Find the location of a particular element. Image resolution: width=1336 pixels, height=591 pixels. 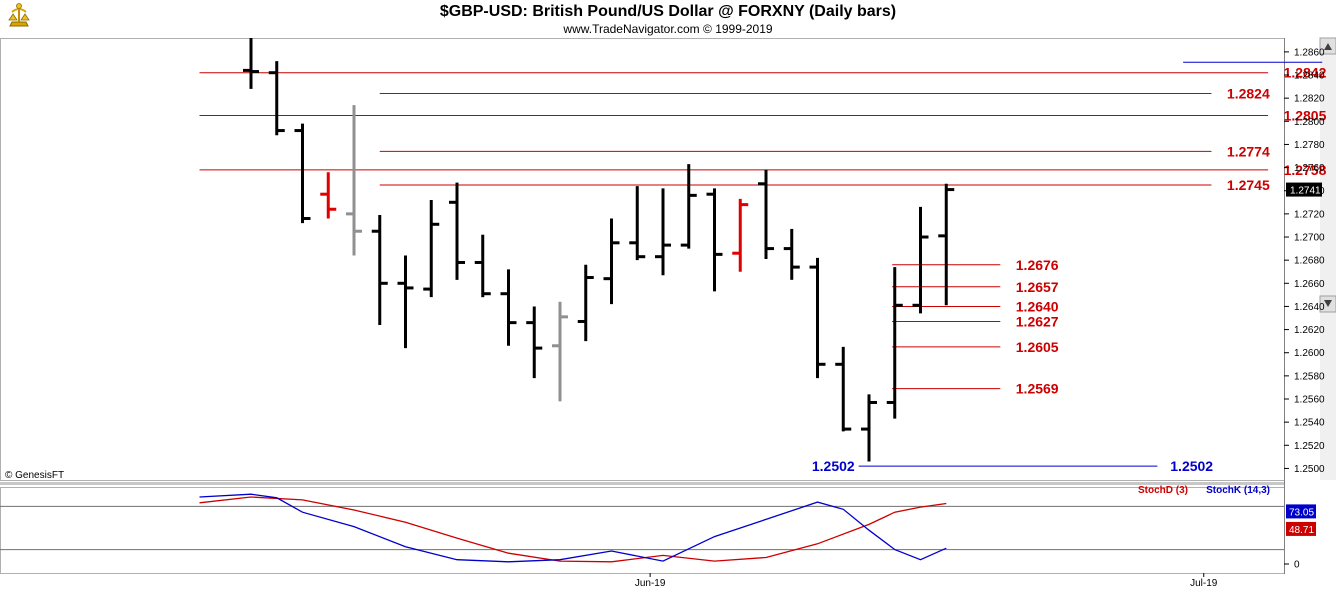

y-tick-label: 1.2680 is located at coordinates (1309, 261).